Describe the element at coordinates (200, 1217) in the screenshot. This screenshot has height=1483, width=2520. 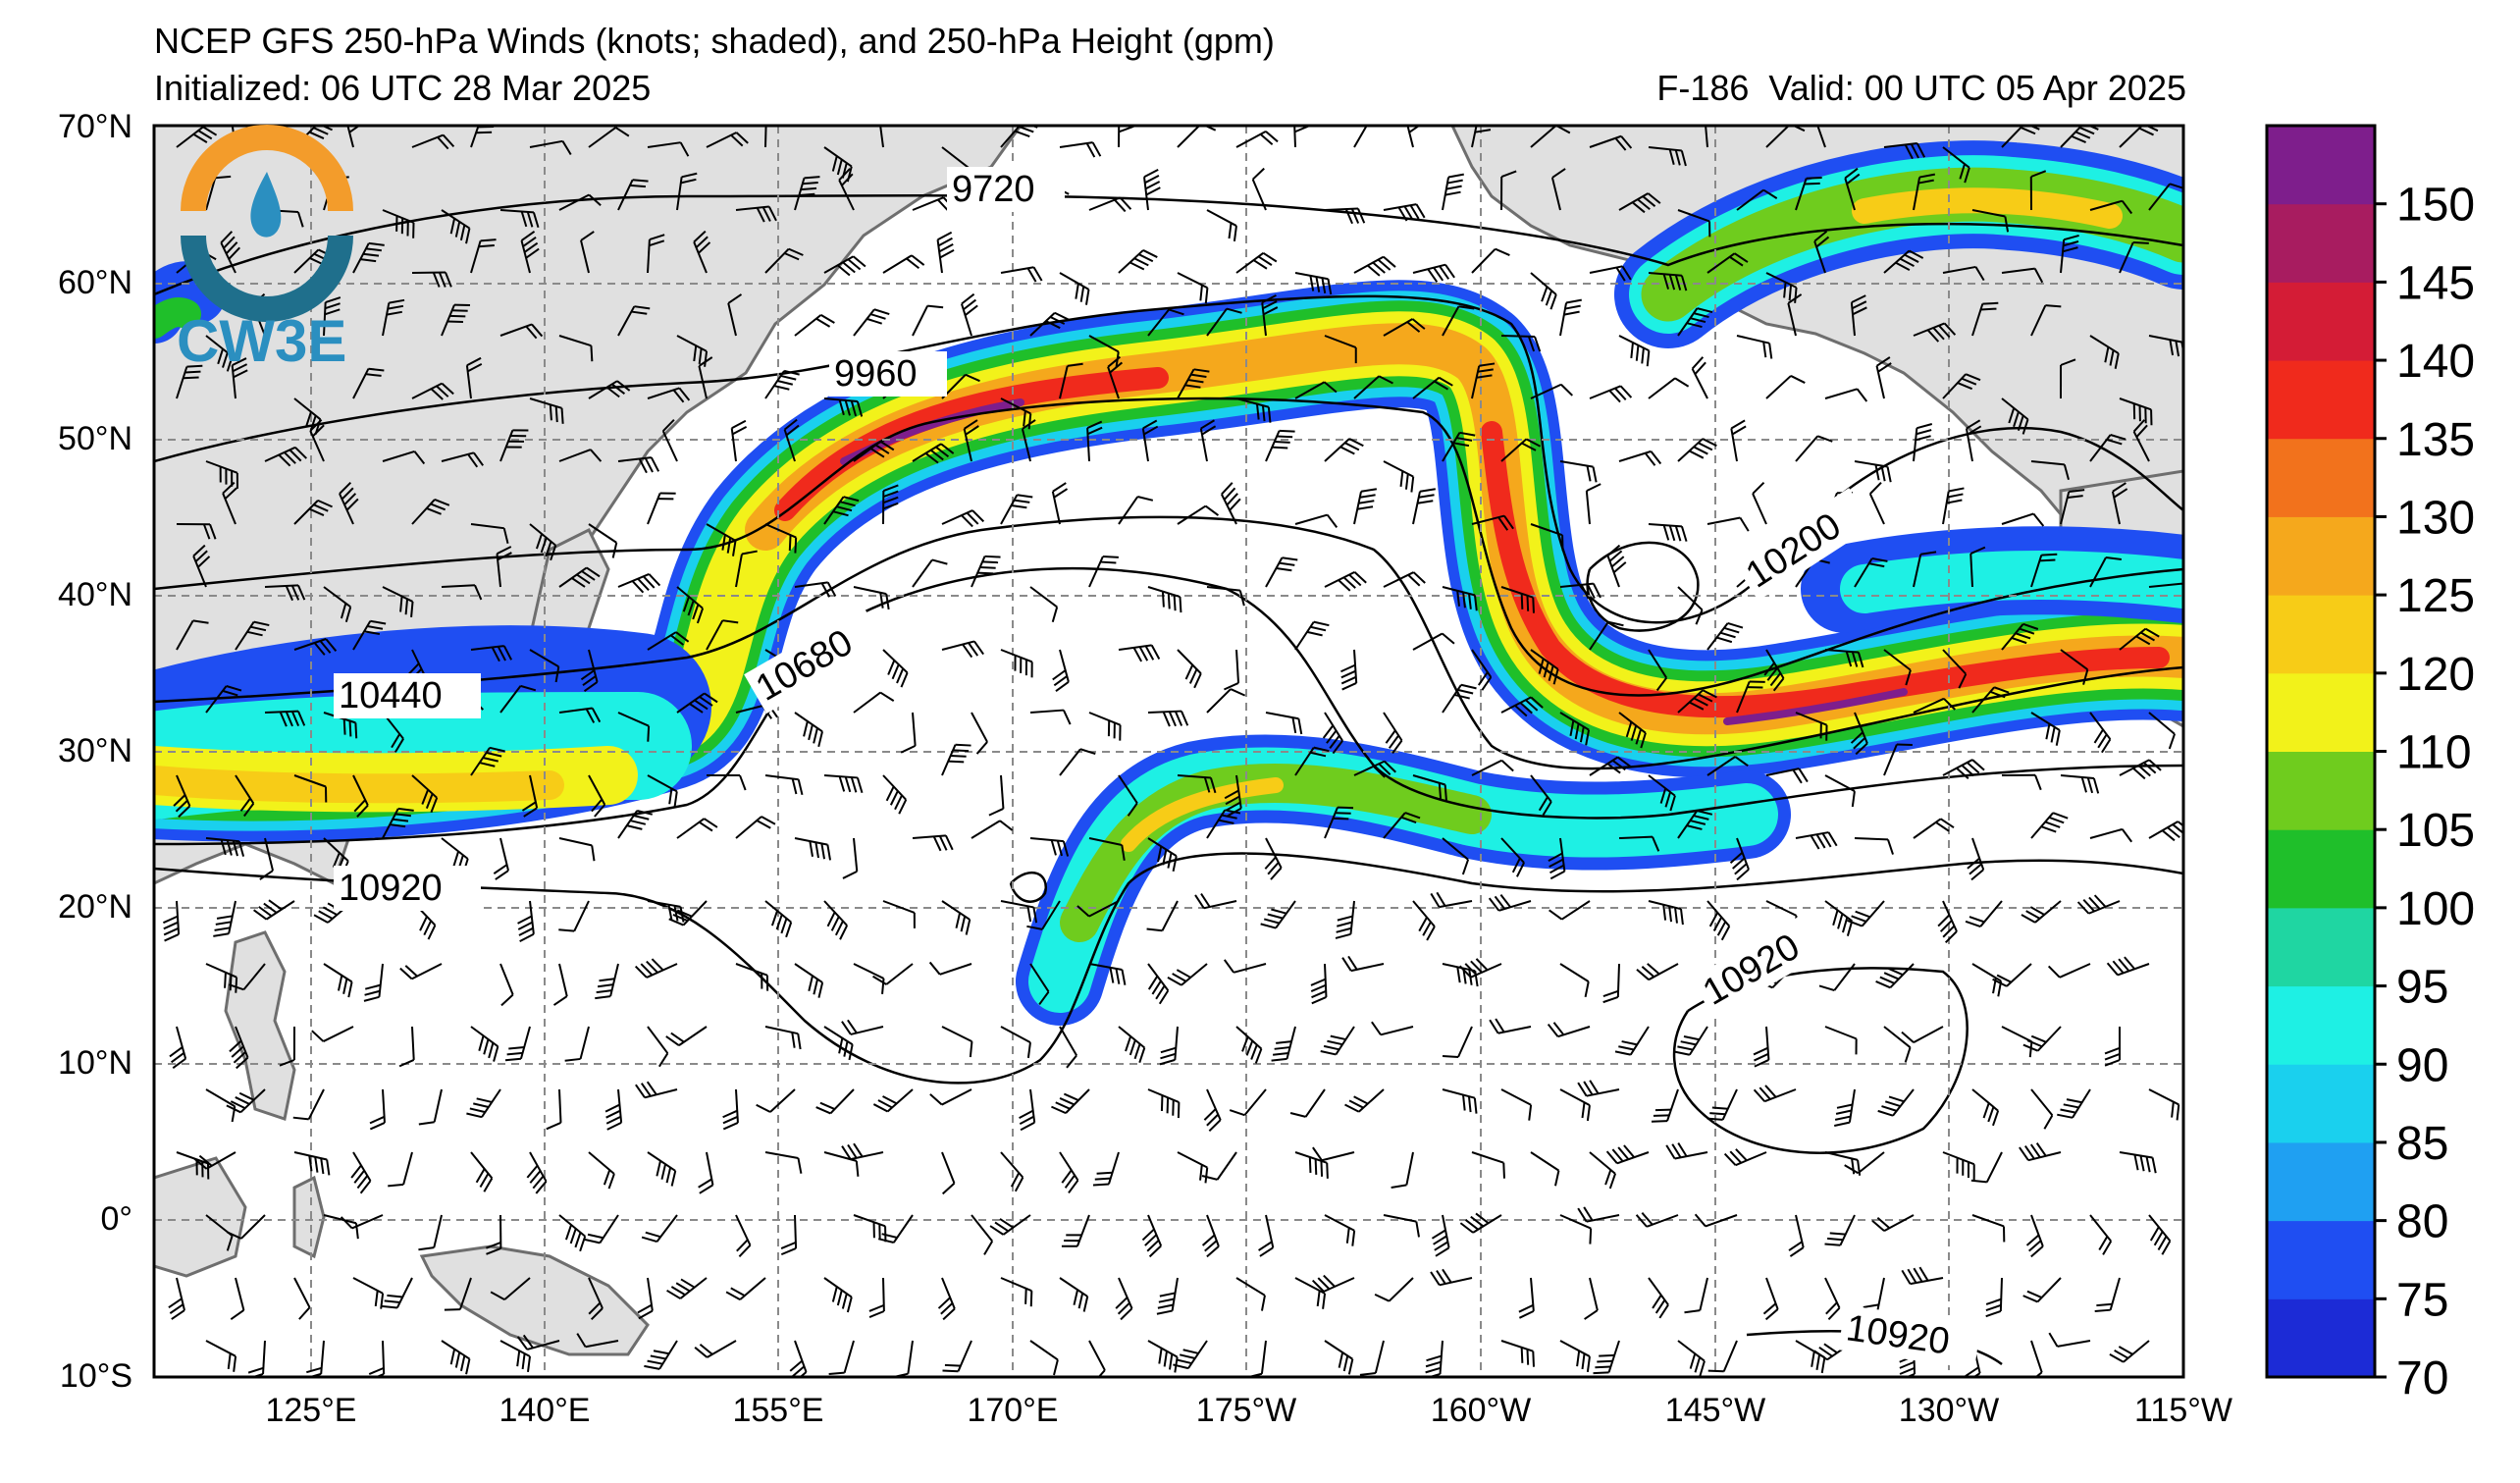
I see `land-borneo` at that location.